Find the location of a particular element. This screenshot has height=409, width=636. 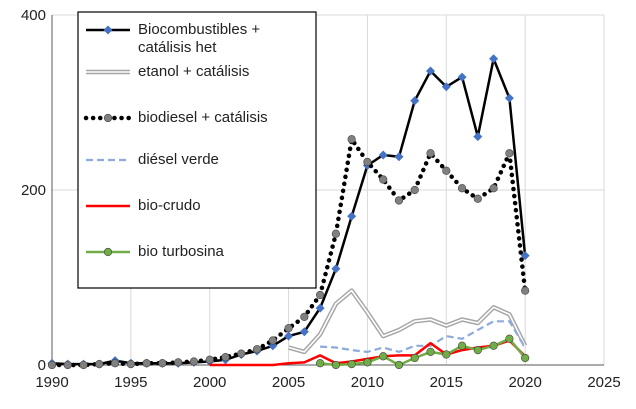

x-tick-label: 2020 is located at coordinates (524, 382).